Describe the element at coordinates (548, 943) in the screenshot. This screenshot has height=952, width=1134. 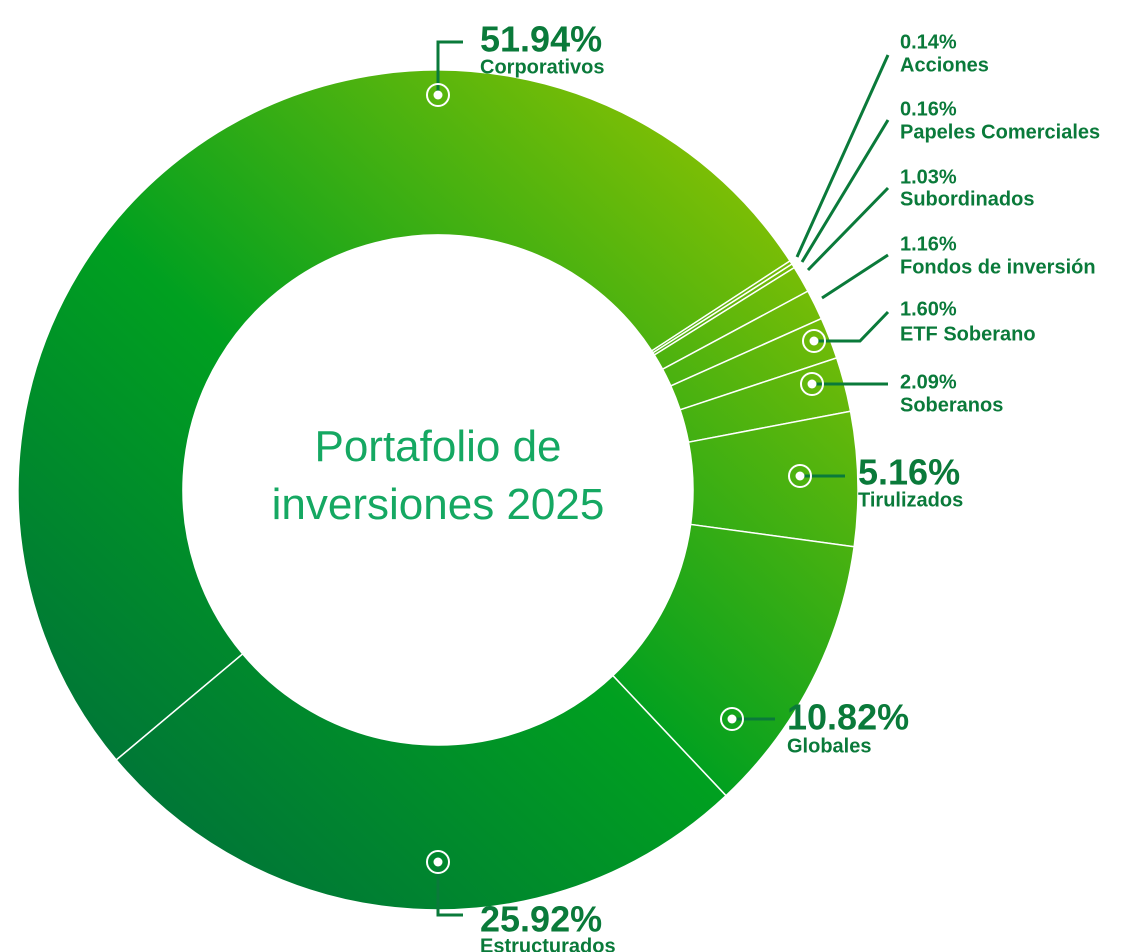
I see `category-label: Estructurados` at that location.